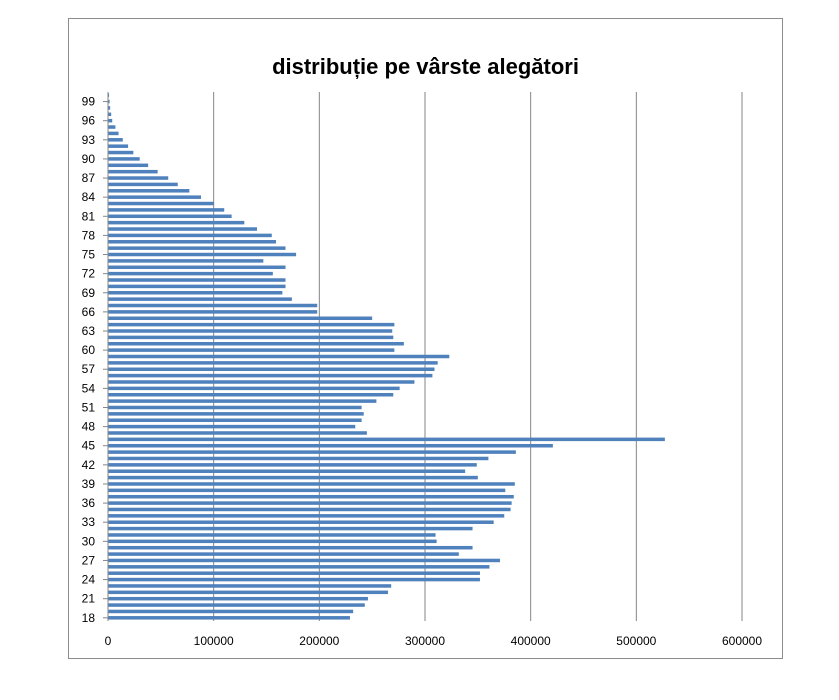 This screenshot has width=839, height=700. What do you see at coordinates (89, 388) in the screenshot?
I see `y-tick-label: 54` at bounding box center [89, 388].